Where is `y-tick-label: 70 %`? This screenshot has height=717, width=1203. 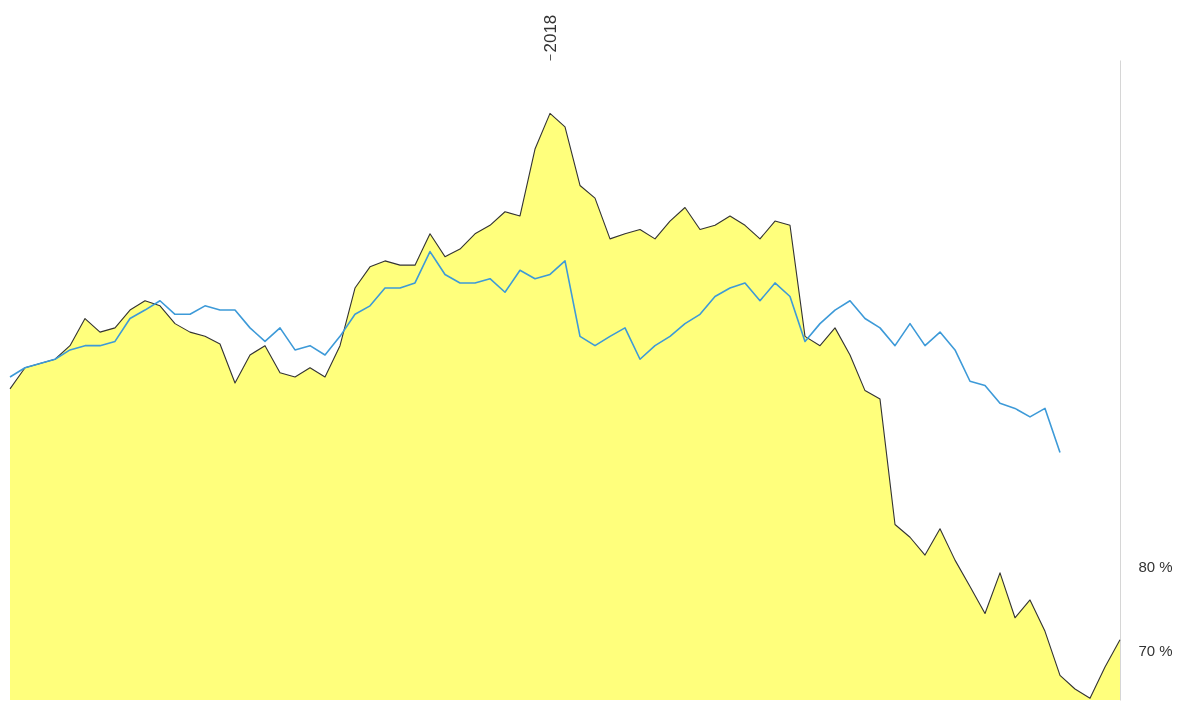
y-tick-label: 70 % is located at coordinates (1155, 651).